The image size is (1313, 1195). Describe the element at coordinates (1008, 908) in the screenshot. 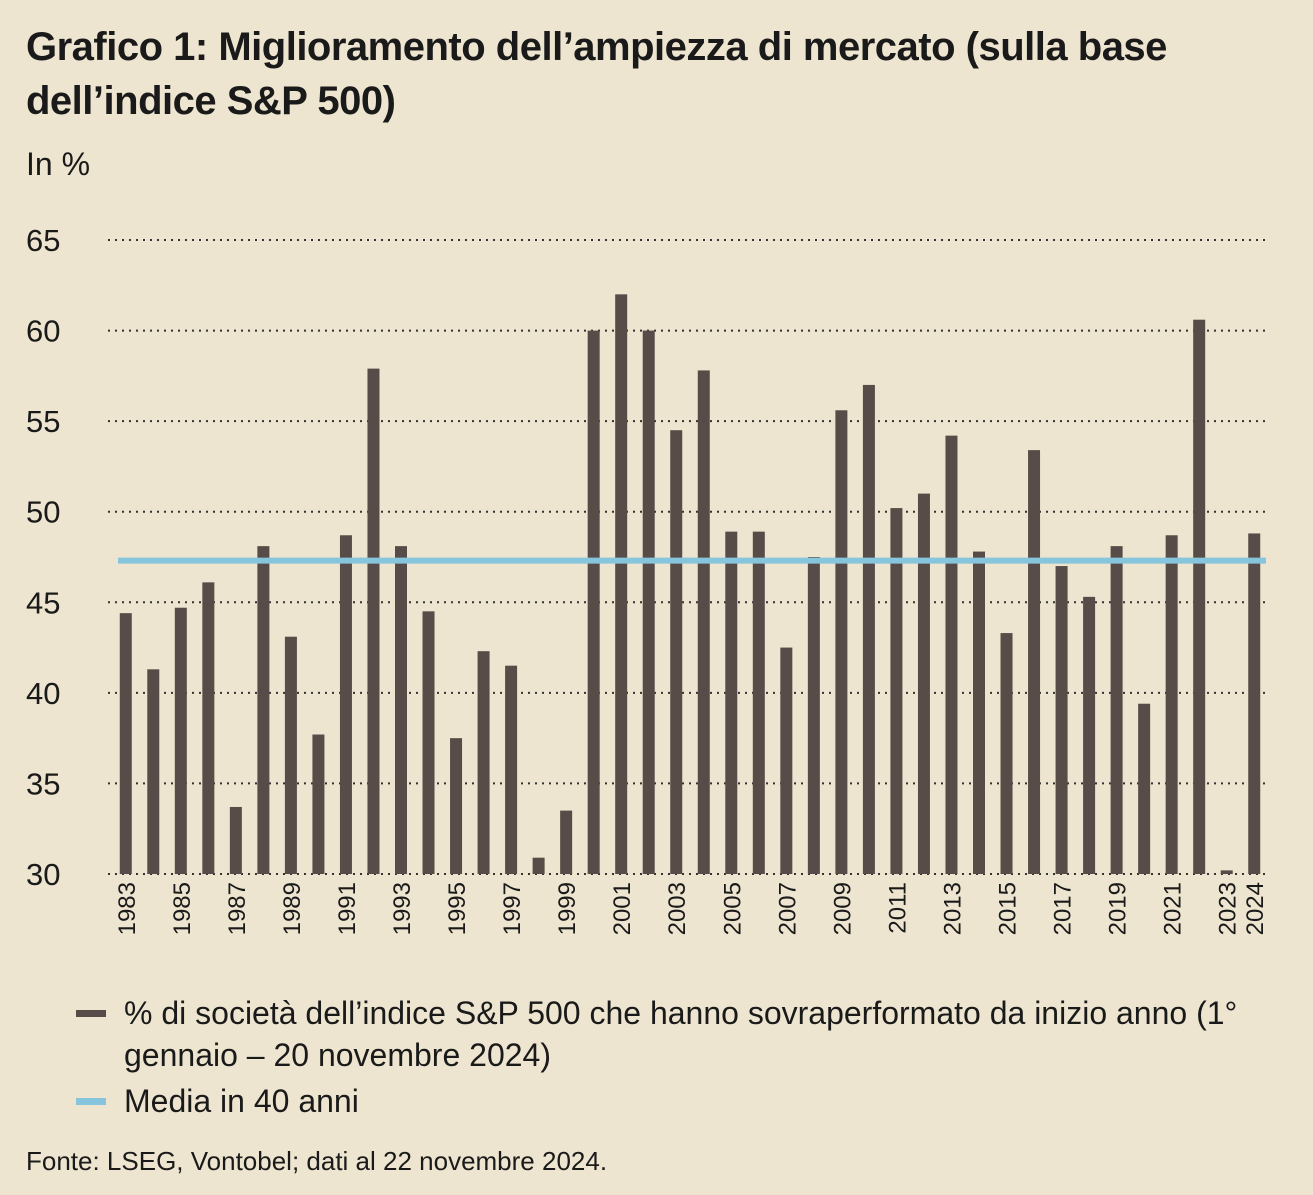

I see `x-tick-label: 2015` at that location.